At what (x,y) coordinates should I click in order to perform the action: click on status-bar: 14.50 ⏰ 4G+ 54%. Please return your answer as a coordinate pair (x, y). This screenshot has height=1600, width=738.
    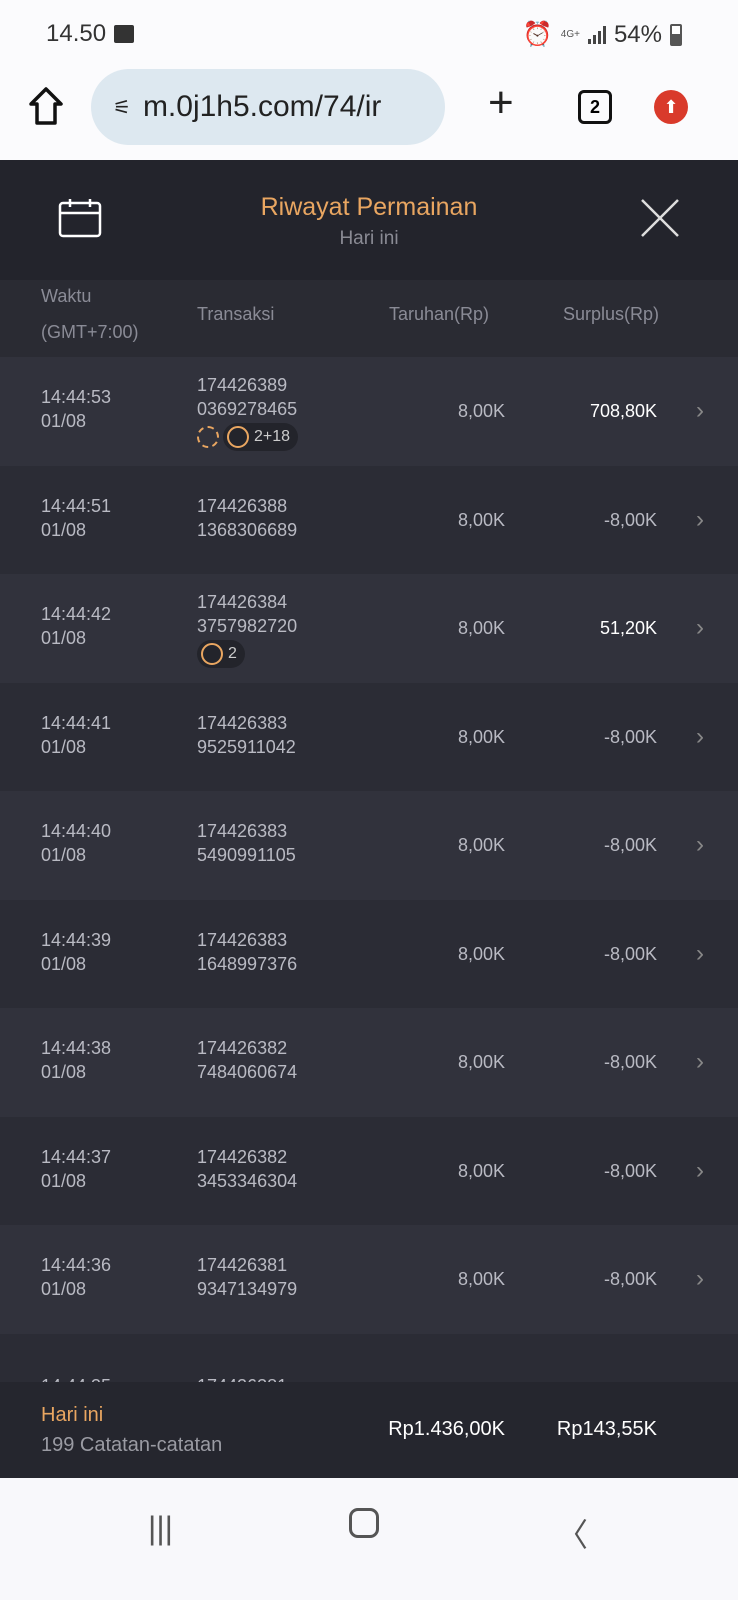
    Looking at the image, I should click on (369, 31).